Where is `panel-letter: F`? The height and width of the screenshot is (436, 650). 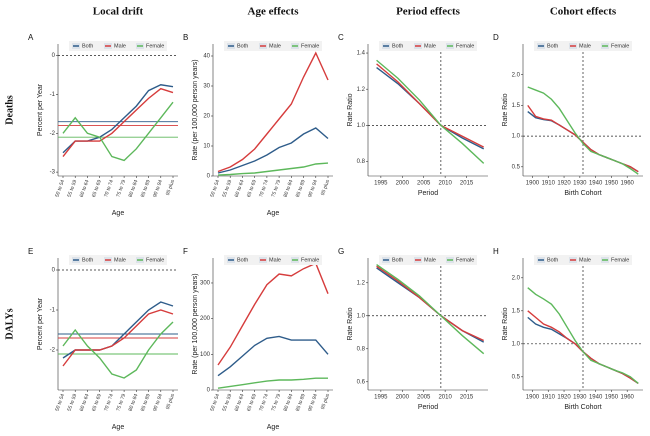 panel-letter: F is located at coordinates (185, 251).